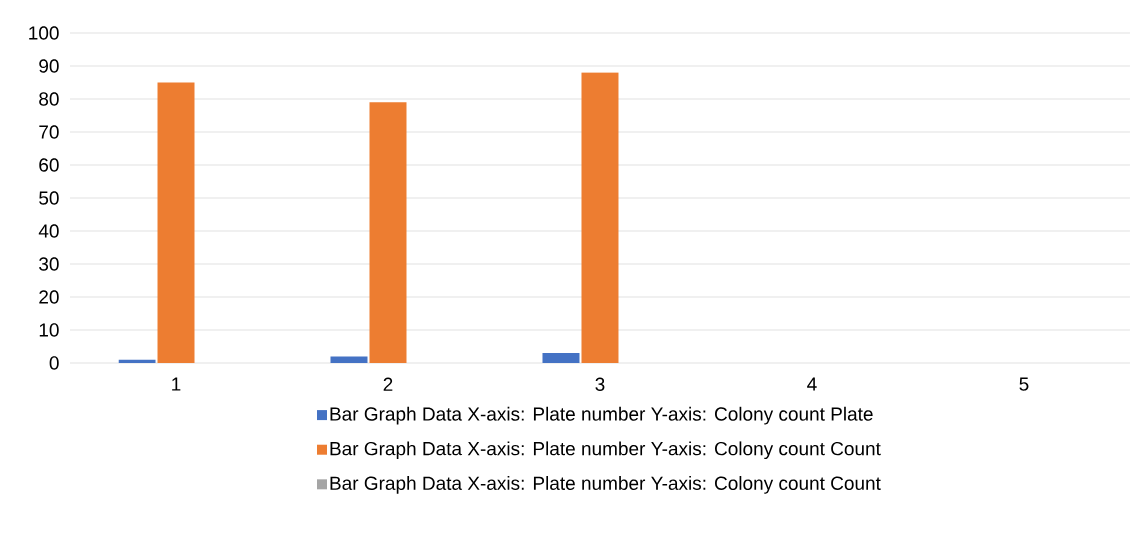 This screenshot has width=1137, height=556. Describe the element at coordinates (600, 384) in the screenshot. I see `x-tick-label: 3` at that location.